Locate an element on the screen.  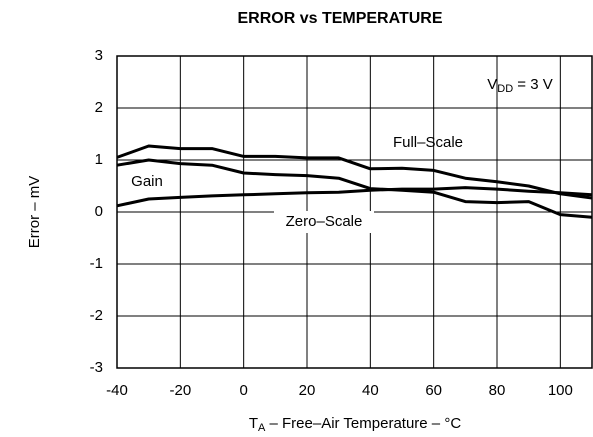
label-background is located at coordinates (324, 222).